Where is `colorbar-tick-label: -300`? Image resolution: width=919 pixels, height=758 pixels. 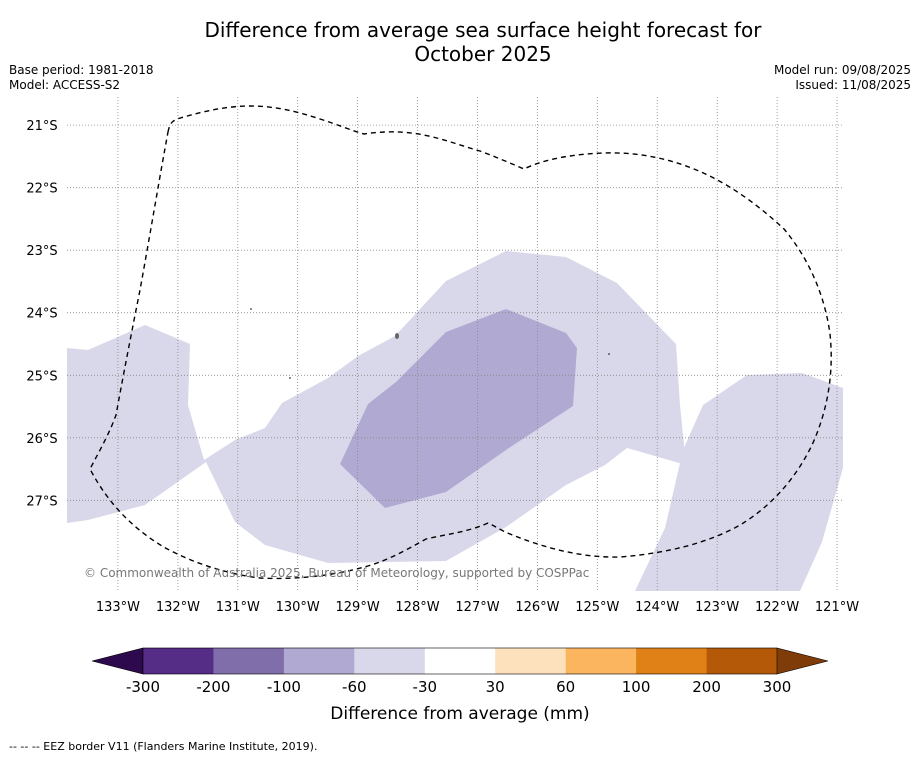
colorbar-tick-label: -300 is located at coordinates (143, 687).